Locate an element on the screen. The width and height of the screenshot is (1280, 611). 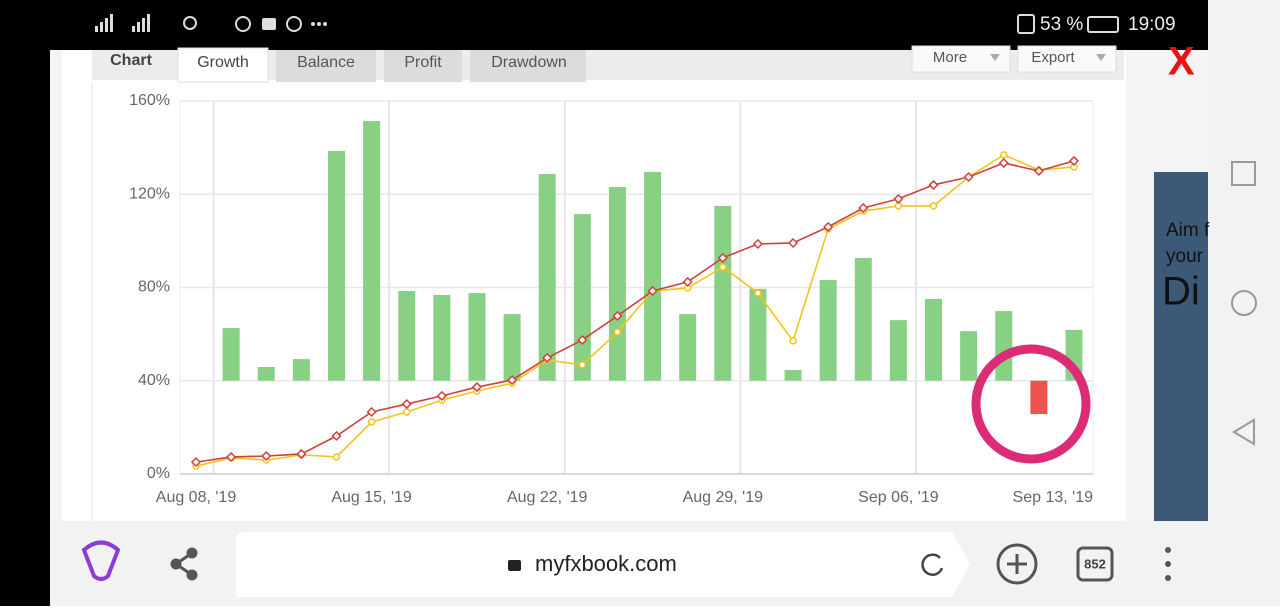
tab-label: Growth is located at coordinates (223, 62).